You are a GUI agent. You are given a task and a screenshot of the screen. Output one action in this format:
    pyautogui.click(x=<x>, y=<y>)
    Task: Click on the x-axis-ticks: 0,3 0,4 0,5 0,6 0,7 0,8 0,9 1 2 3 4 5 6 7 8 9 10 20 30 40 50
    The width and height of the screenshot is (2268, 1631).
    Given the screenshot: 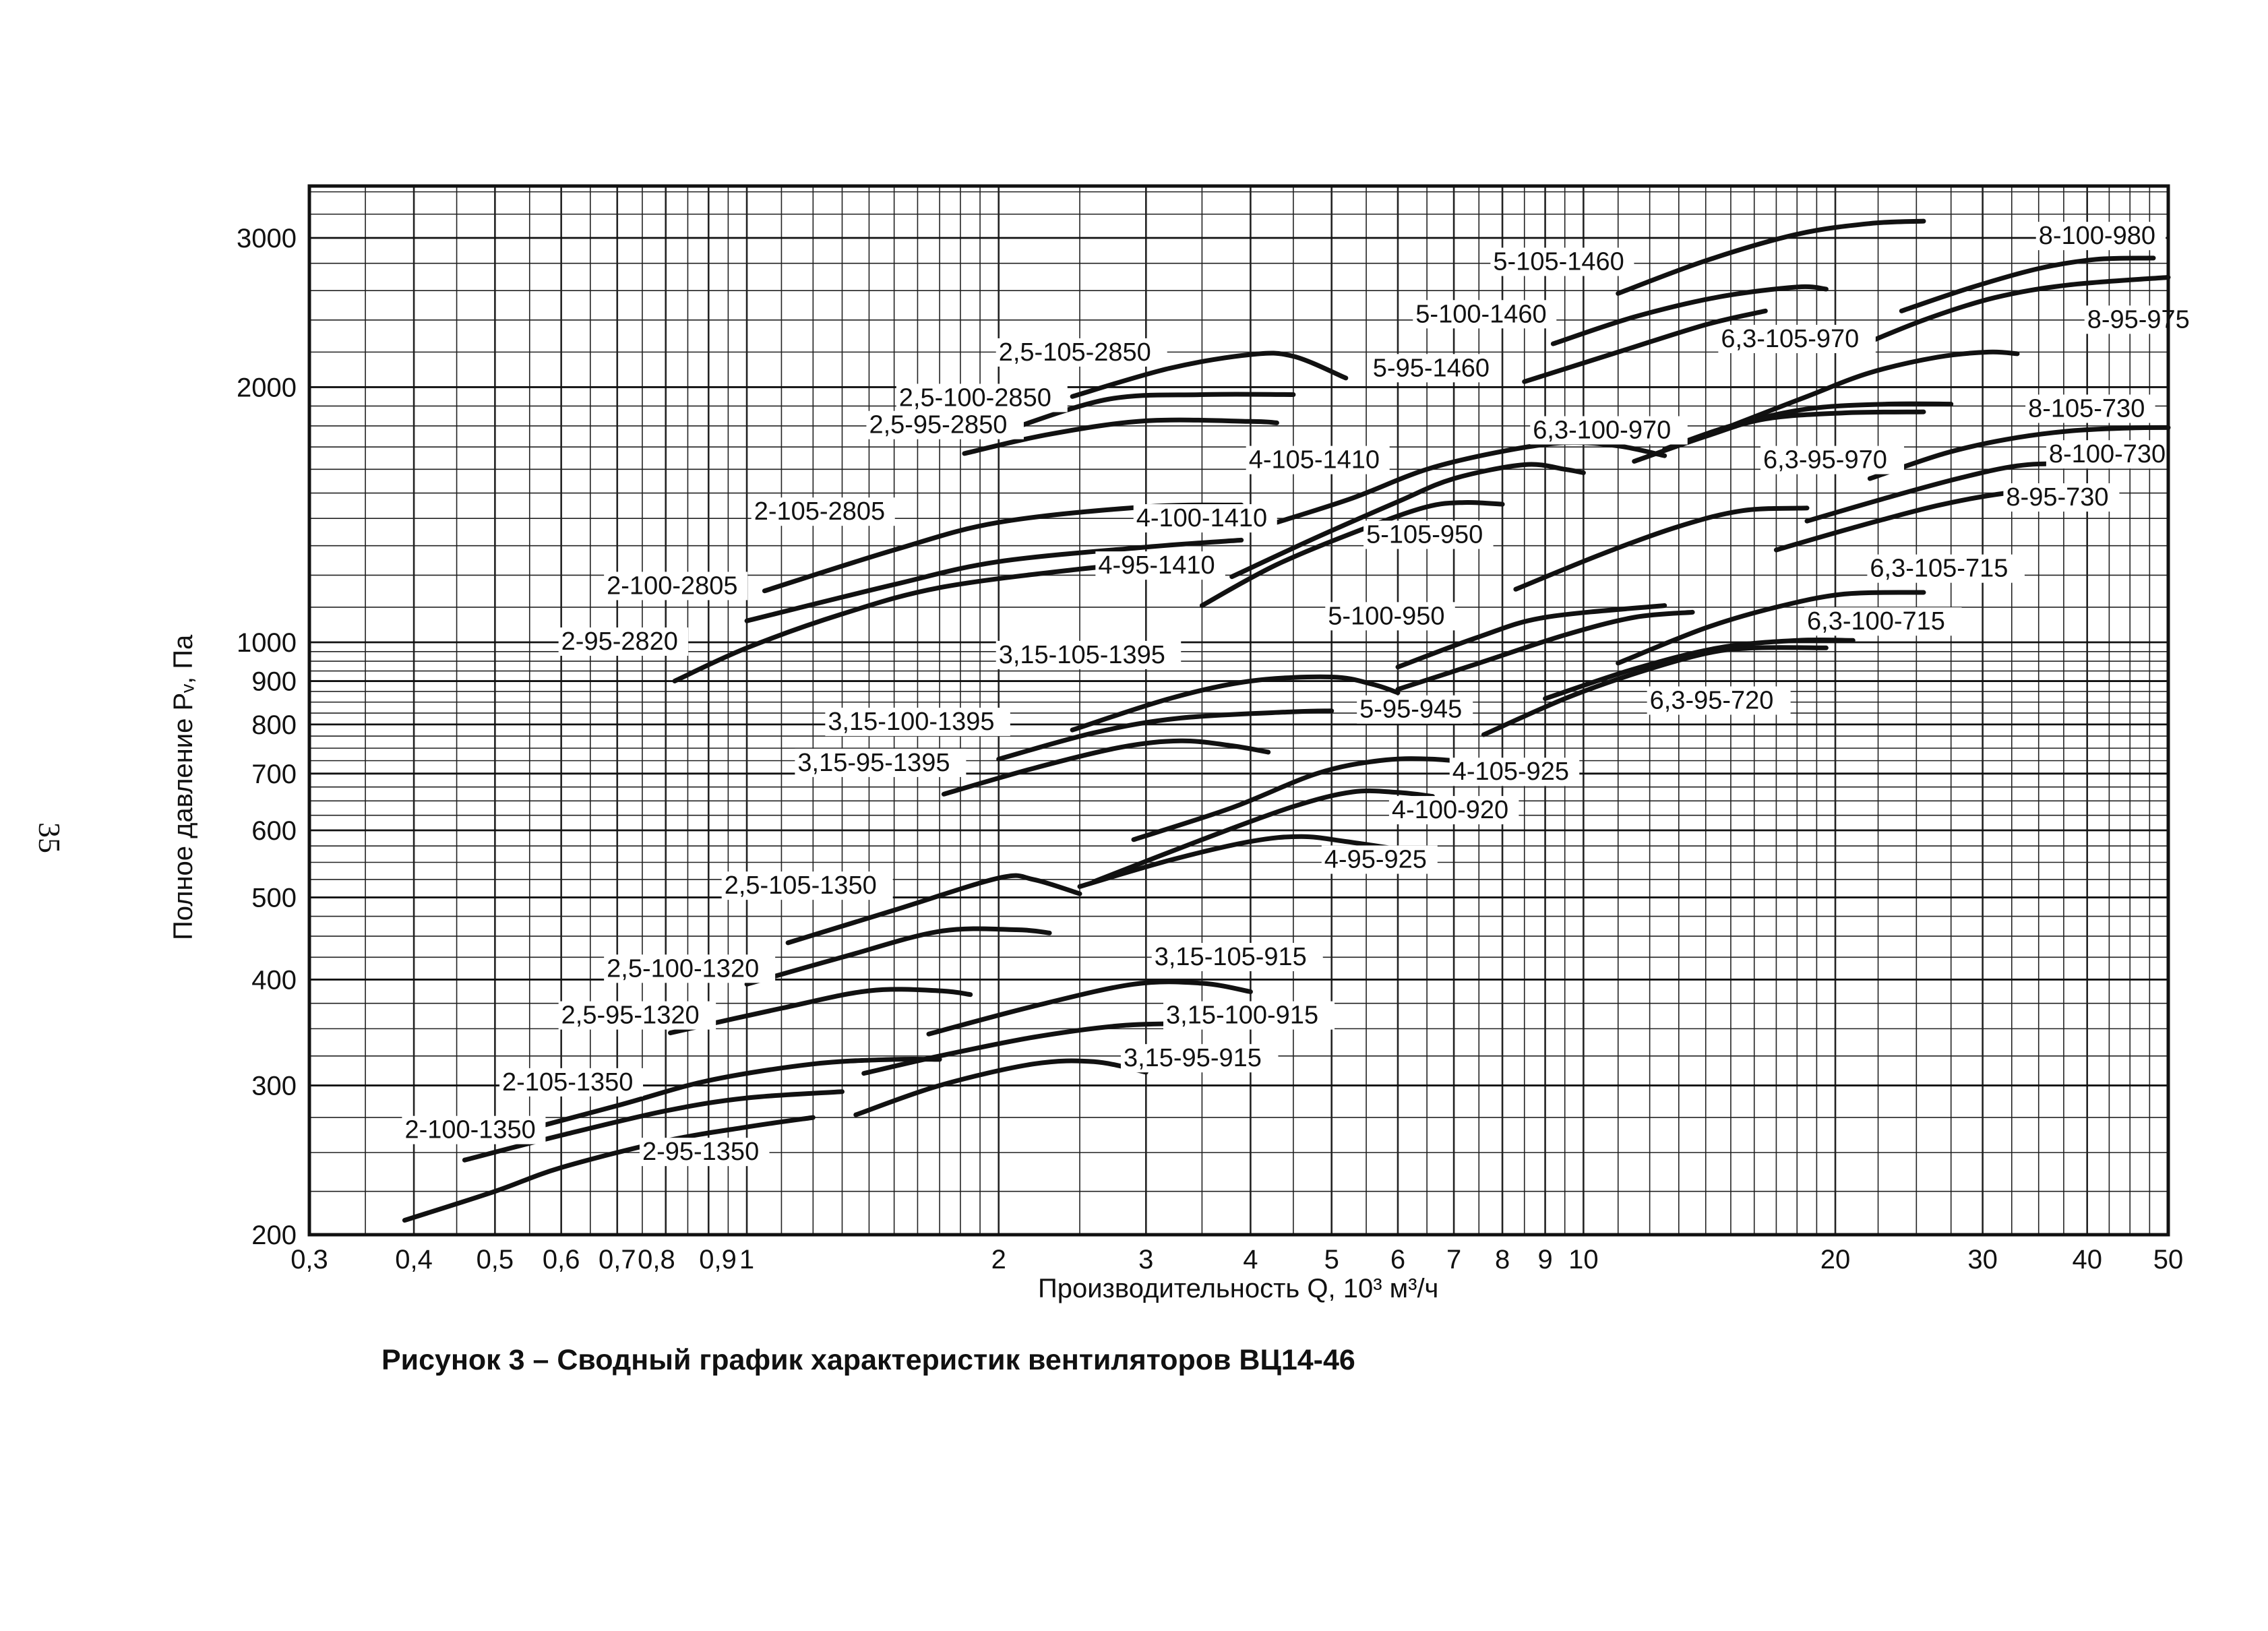 What is the action you would take?
    pyautogui.click(x=1236, y=1259)
    